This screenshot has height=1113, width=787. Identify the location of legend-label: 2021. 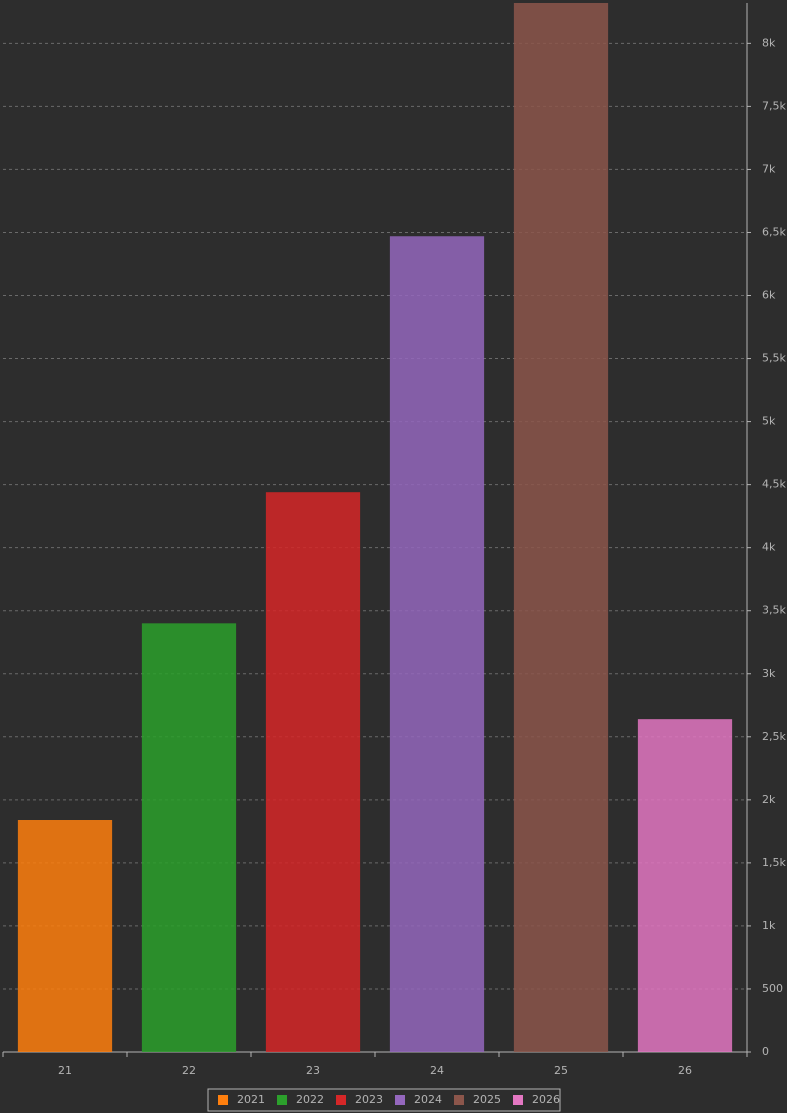
(251, 1099).